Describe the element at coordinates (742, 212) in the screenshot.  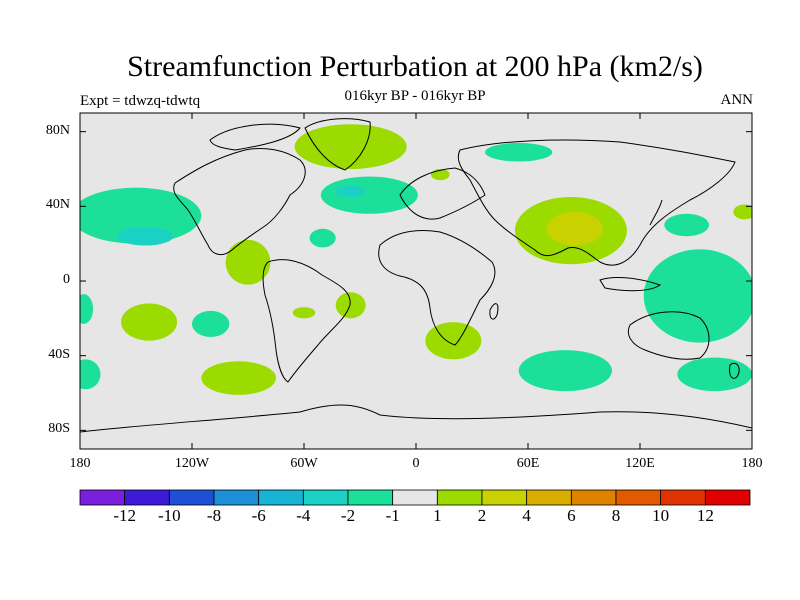
I see `anomaly-region-east-asia-40n` at that location.